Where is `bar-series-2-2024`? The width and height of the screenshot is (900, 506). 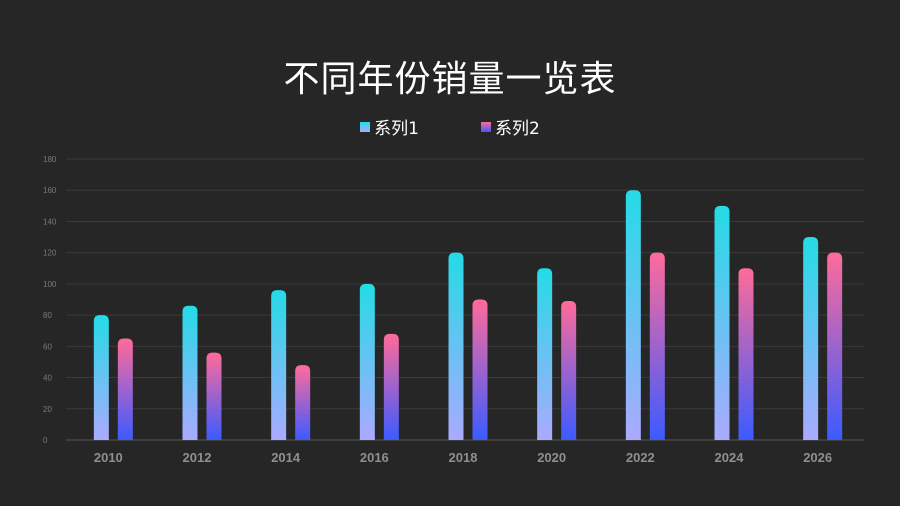
bar-series-2-2024 is located at coordinates (746, 354).